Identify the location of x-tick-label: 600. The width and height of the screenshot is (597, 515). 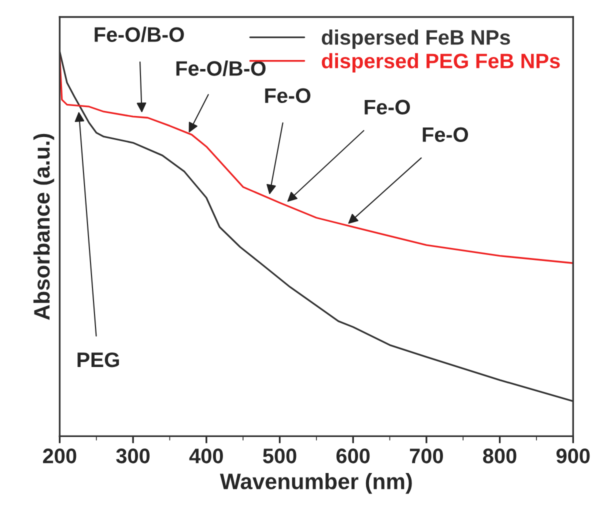
(353, 456).